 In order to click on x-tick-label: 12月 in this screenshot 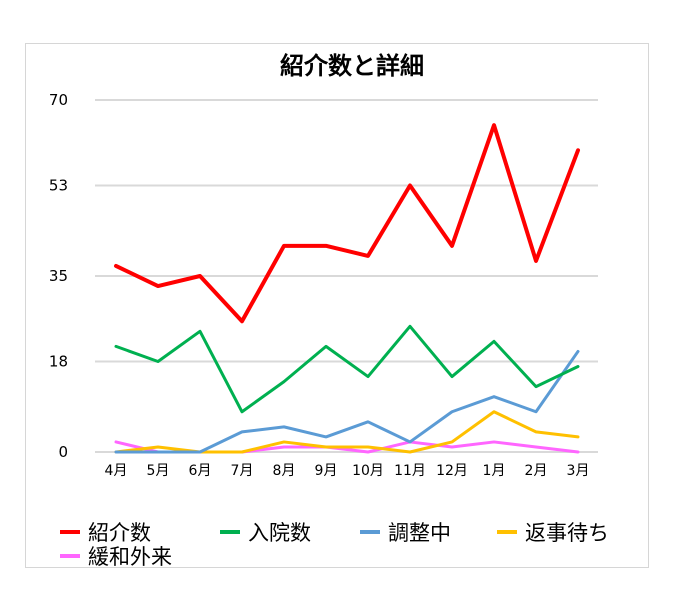, I will do `click(452, 471)`.